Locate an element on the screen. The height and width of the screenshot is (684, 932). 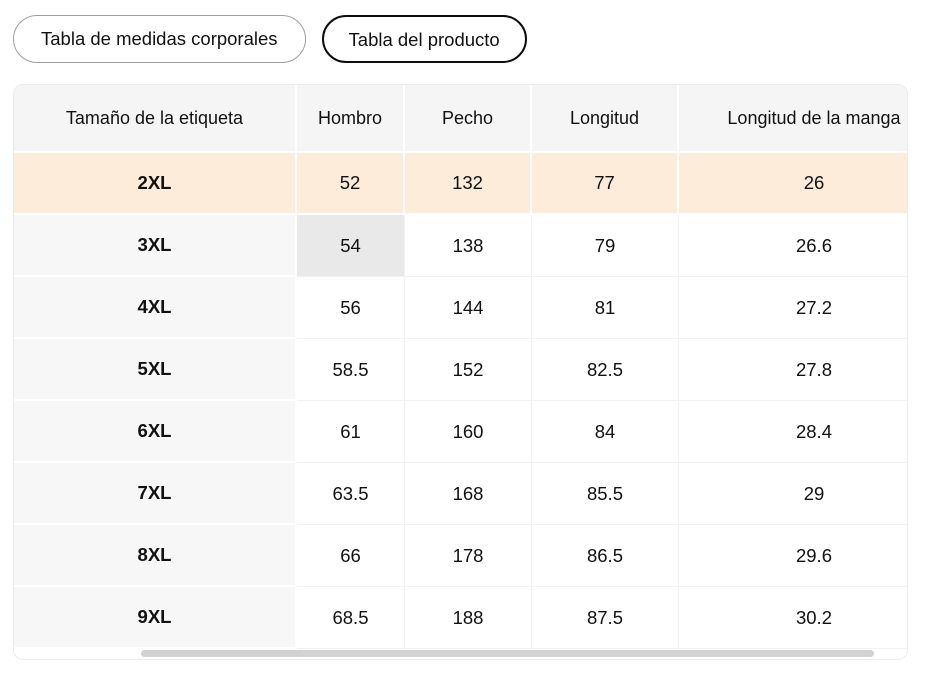
table-row: 7XL 63.5 168 85.5 29 is located at coordinates (460, 494).